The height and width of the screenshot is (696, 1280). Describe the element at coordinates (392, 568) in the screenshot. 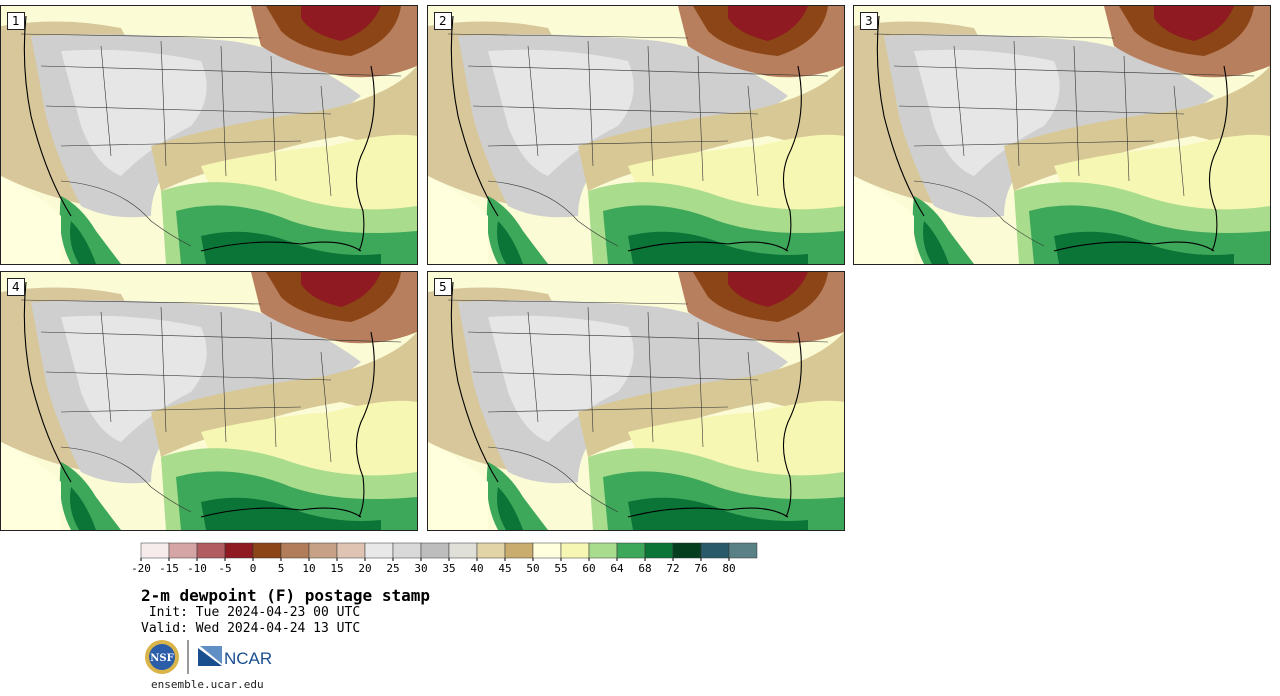

I see `colorbar-tick-label: 25` at that location.